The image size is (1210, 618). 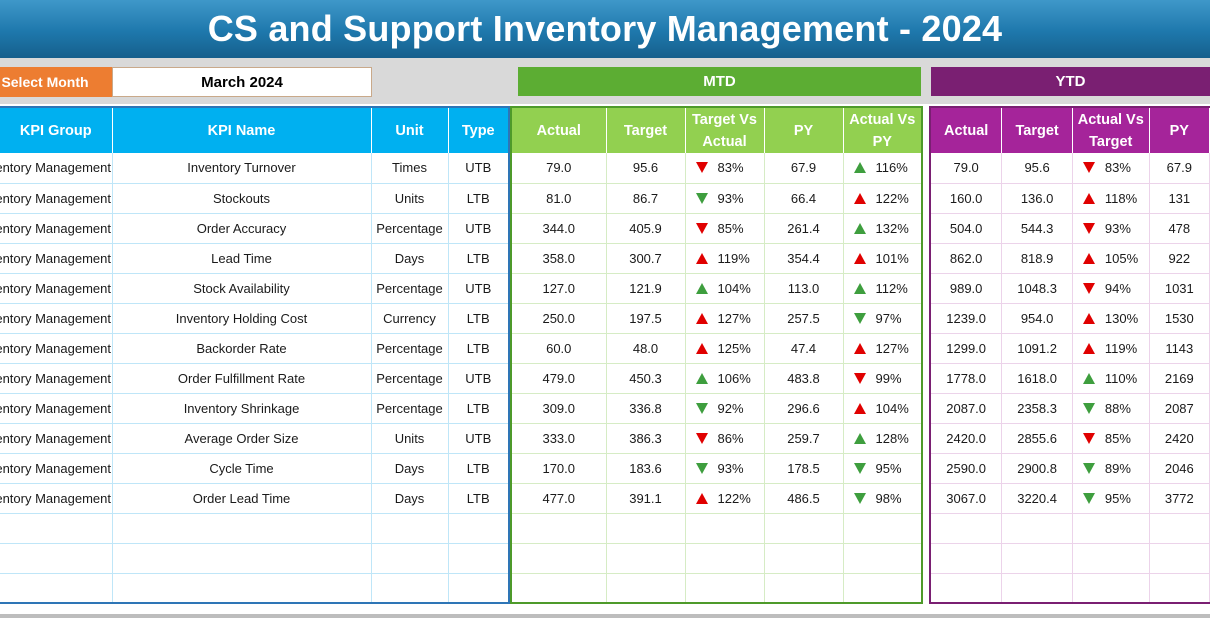 What do you see at coordinates (804, 438) in the screenshot?
I see `mtd-py-cell: 259.7` at bounding box center [804, 438].